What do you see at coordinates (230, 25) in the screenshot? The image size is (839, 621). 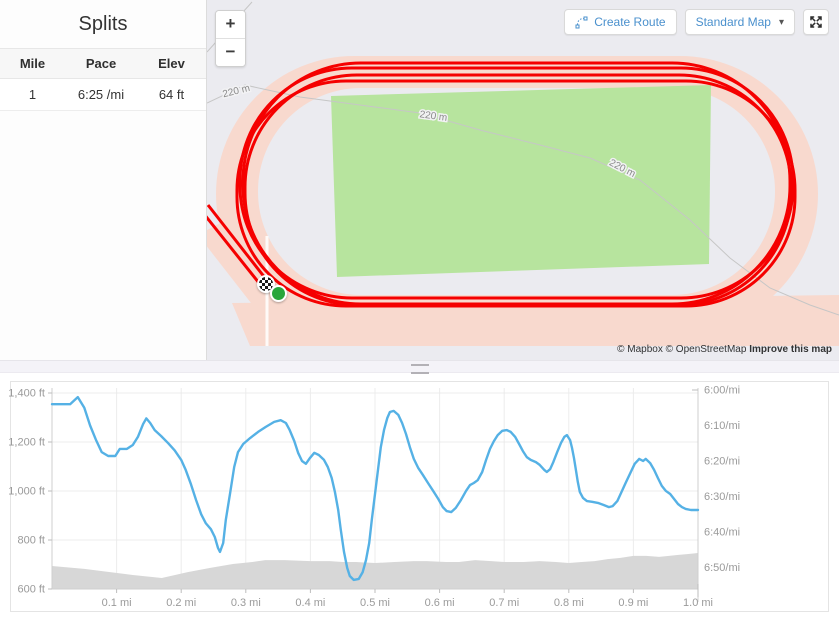 I see `zoom-in-button: +` at bounding box center [230, 25].